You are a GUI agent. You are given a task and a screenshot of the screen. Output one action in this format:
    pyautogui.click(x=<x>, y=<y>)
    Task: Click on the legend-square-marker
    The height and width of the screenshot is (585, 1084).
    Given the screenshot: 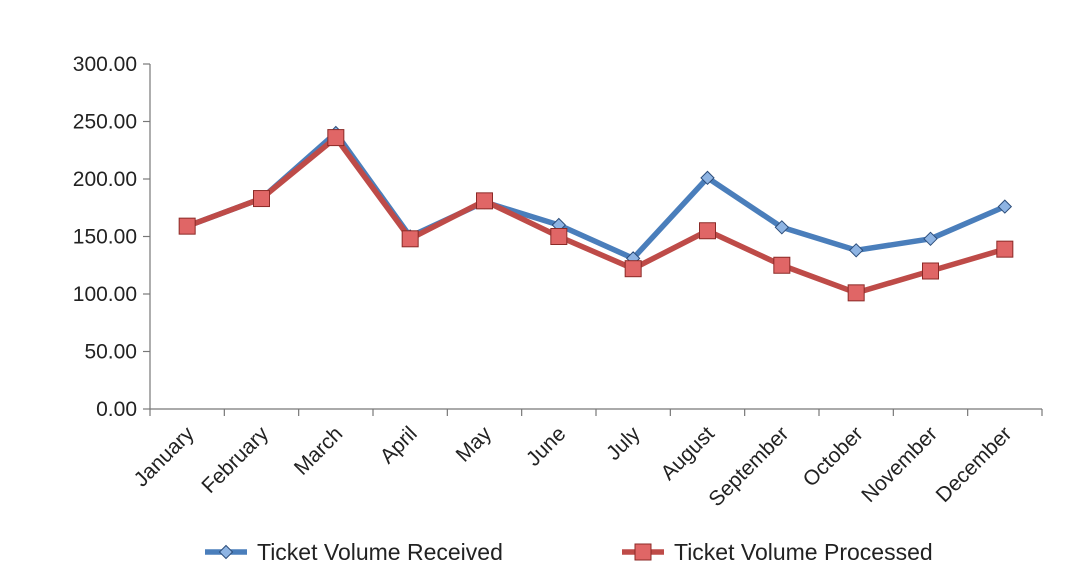 What is the action you would take?
    pyautogui.click(x=643, y=552)
    